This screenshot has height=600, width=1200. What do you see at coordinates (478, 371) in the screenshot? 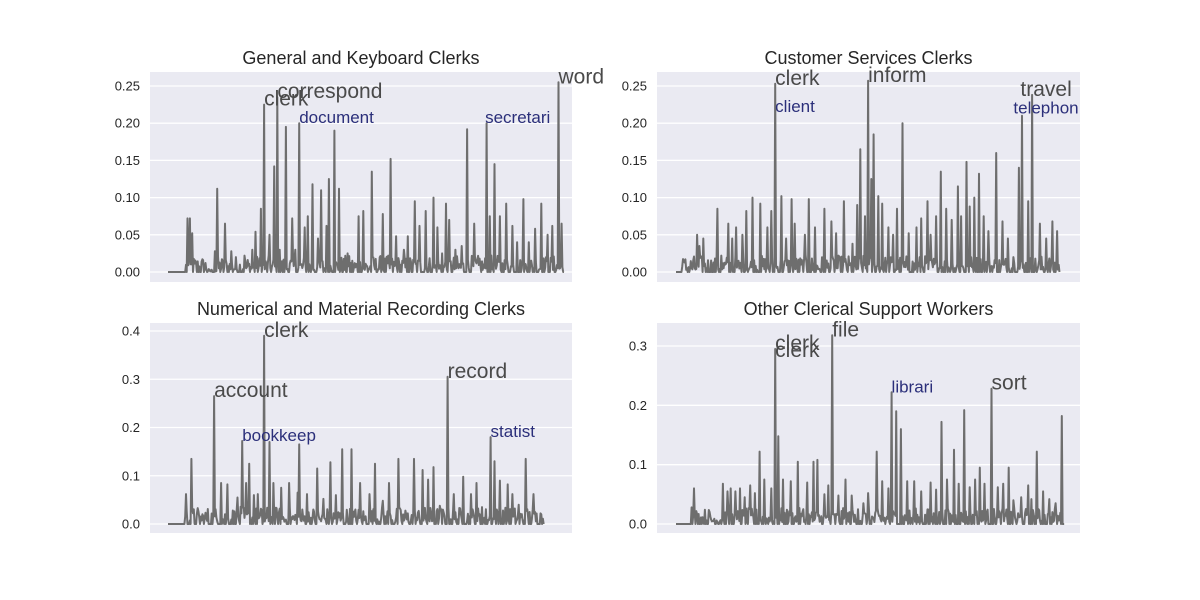
I see `word-annotation: record` at bounding box center [478, 371].